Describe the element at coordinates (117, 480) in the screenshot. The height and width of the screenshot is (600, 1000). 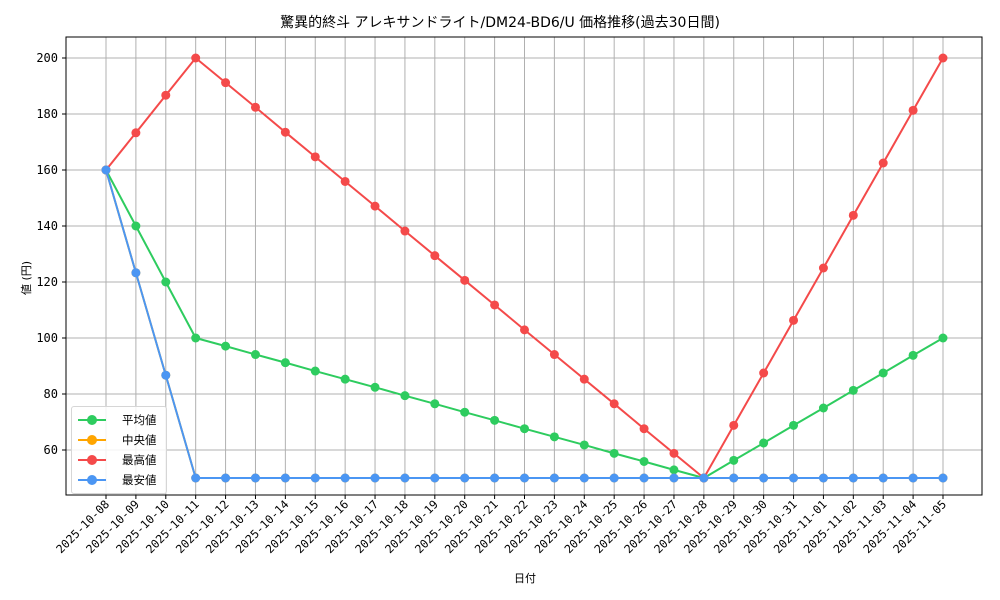
I see `legend-item-min: 最安値` at that location.